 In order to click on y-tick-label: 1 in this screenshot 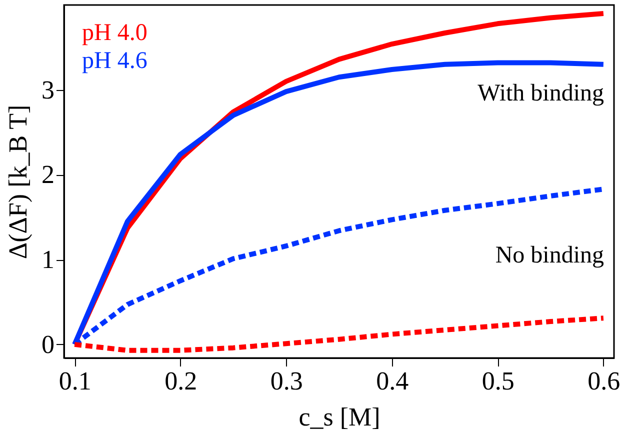, I will do `click(48, 259)`.